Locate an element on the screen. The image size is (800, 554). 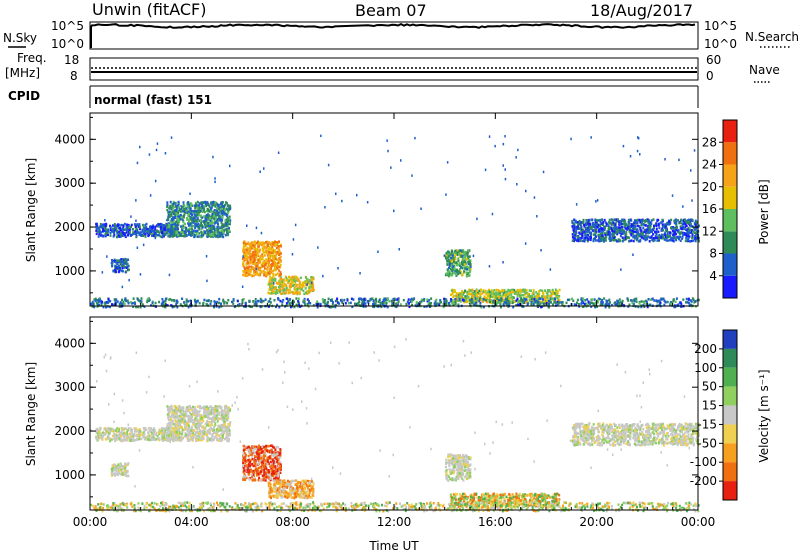
nave-tick-bottom: 0 is located at coordinates (710, 76).